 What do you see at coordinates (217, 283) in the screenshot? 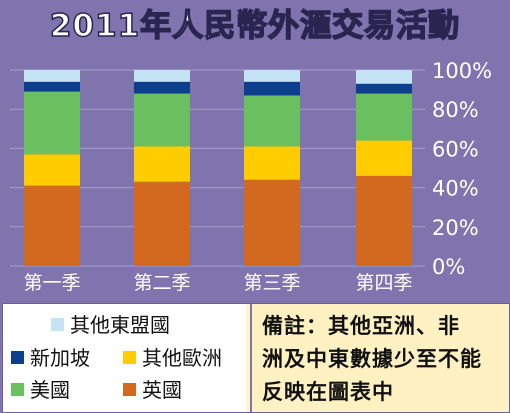
I see `x-axis: 第一季 第二季 第三季 第四季` at bounding box center [217, 283].